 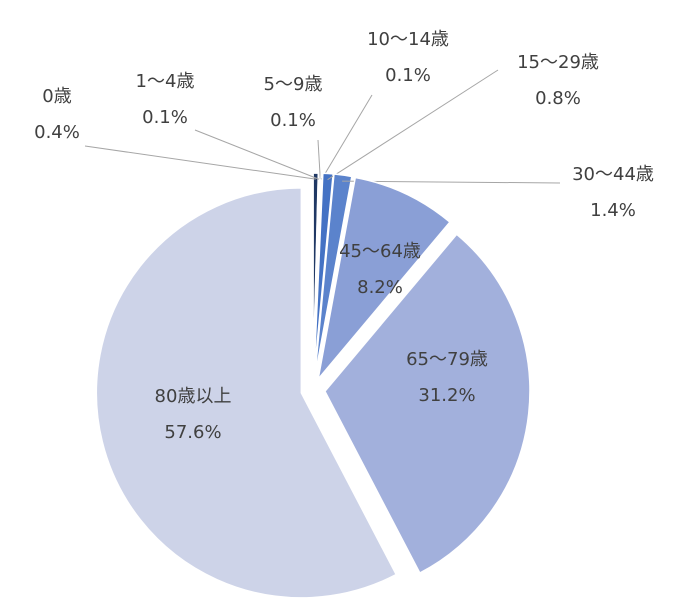 I want to click on slice-category-label: 0歳, so click(x=56, y=96).